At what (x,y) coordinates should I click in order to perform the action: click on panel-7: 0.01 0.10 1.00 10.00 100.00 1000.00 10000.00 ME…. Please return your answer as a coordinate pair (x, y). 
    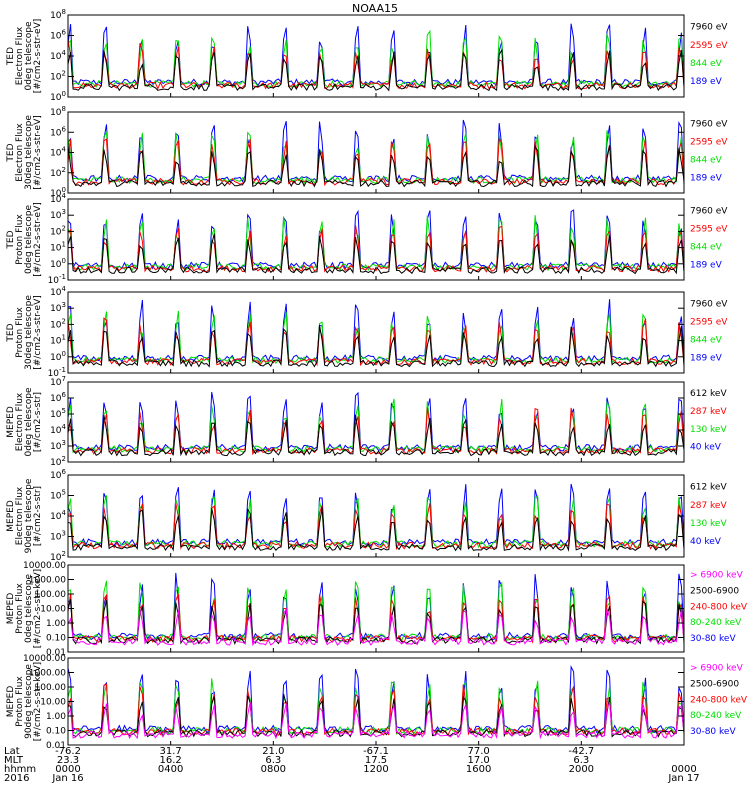
    Looking at the image, I should click on (377, 609).